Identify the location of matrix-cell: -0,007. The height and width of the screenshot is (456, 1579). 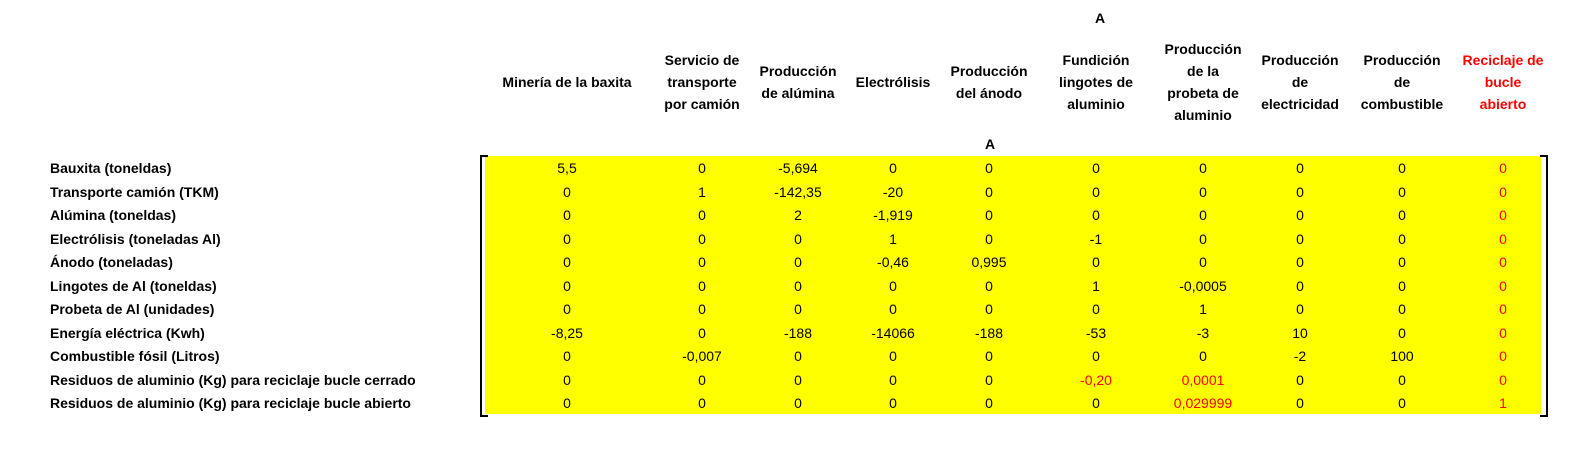
(702, 356).